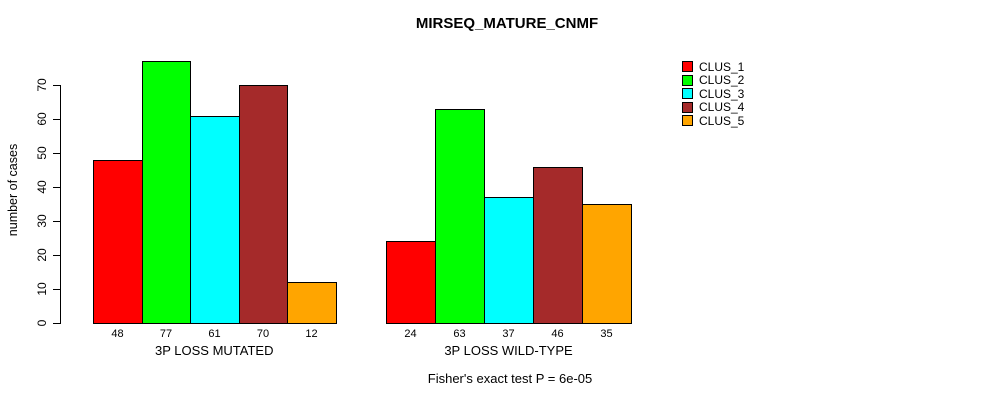  Describe the element at coordinates (510, 378) in the screenshot. I see `fisher-test-annotation: Fisher's exact test P = 6e-05` at that location.